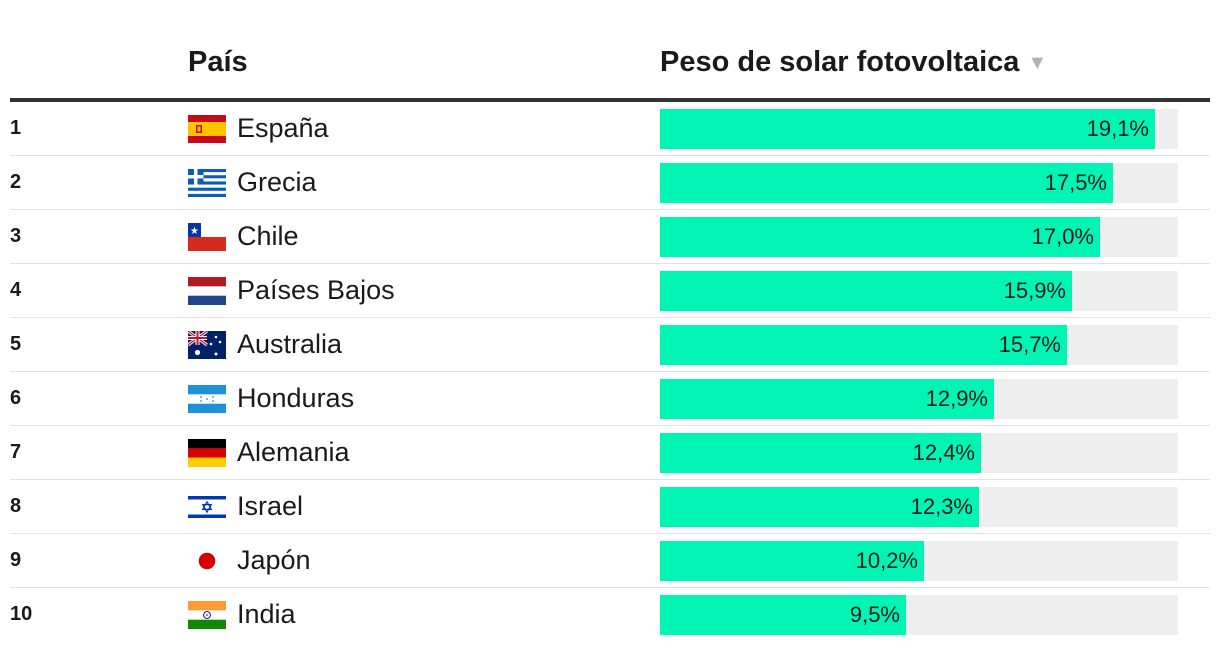 This screenshot has width=1220, height=650. I want to click on bar: 19,1%, so click(907, 129).